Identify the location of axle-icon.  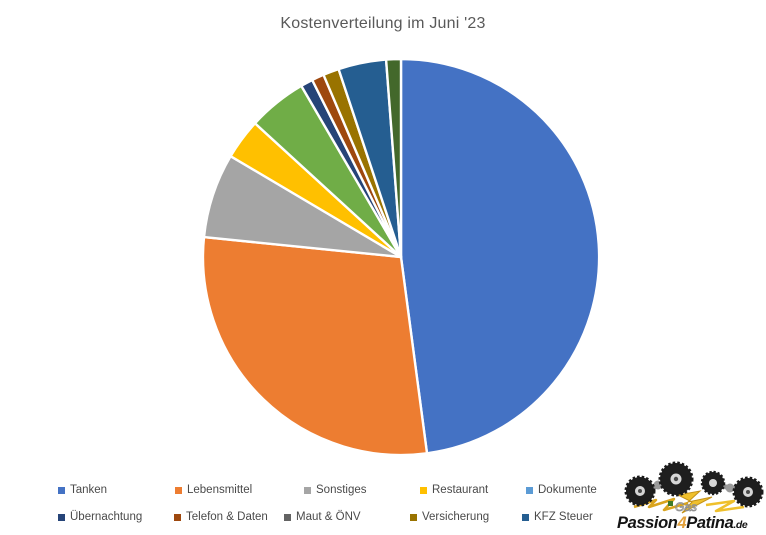
(694, 486).